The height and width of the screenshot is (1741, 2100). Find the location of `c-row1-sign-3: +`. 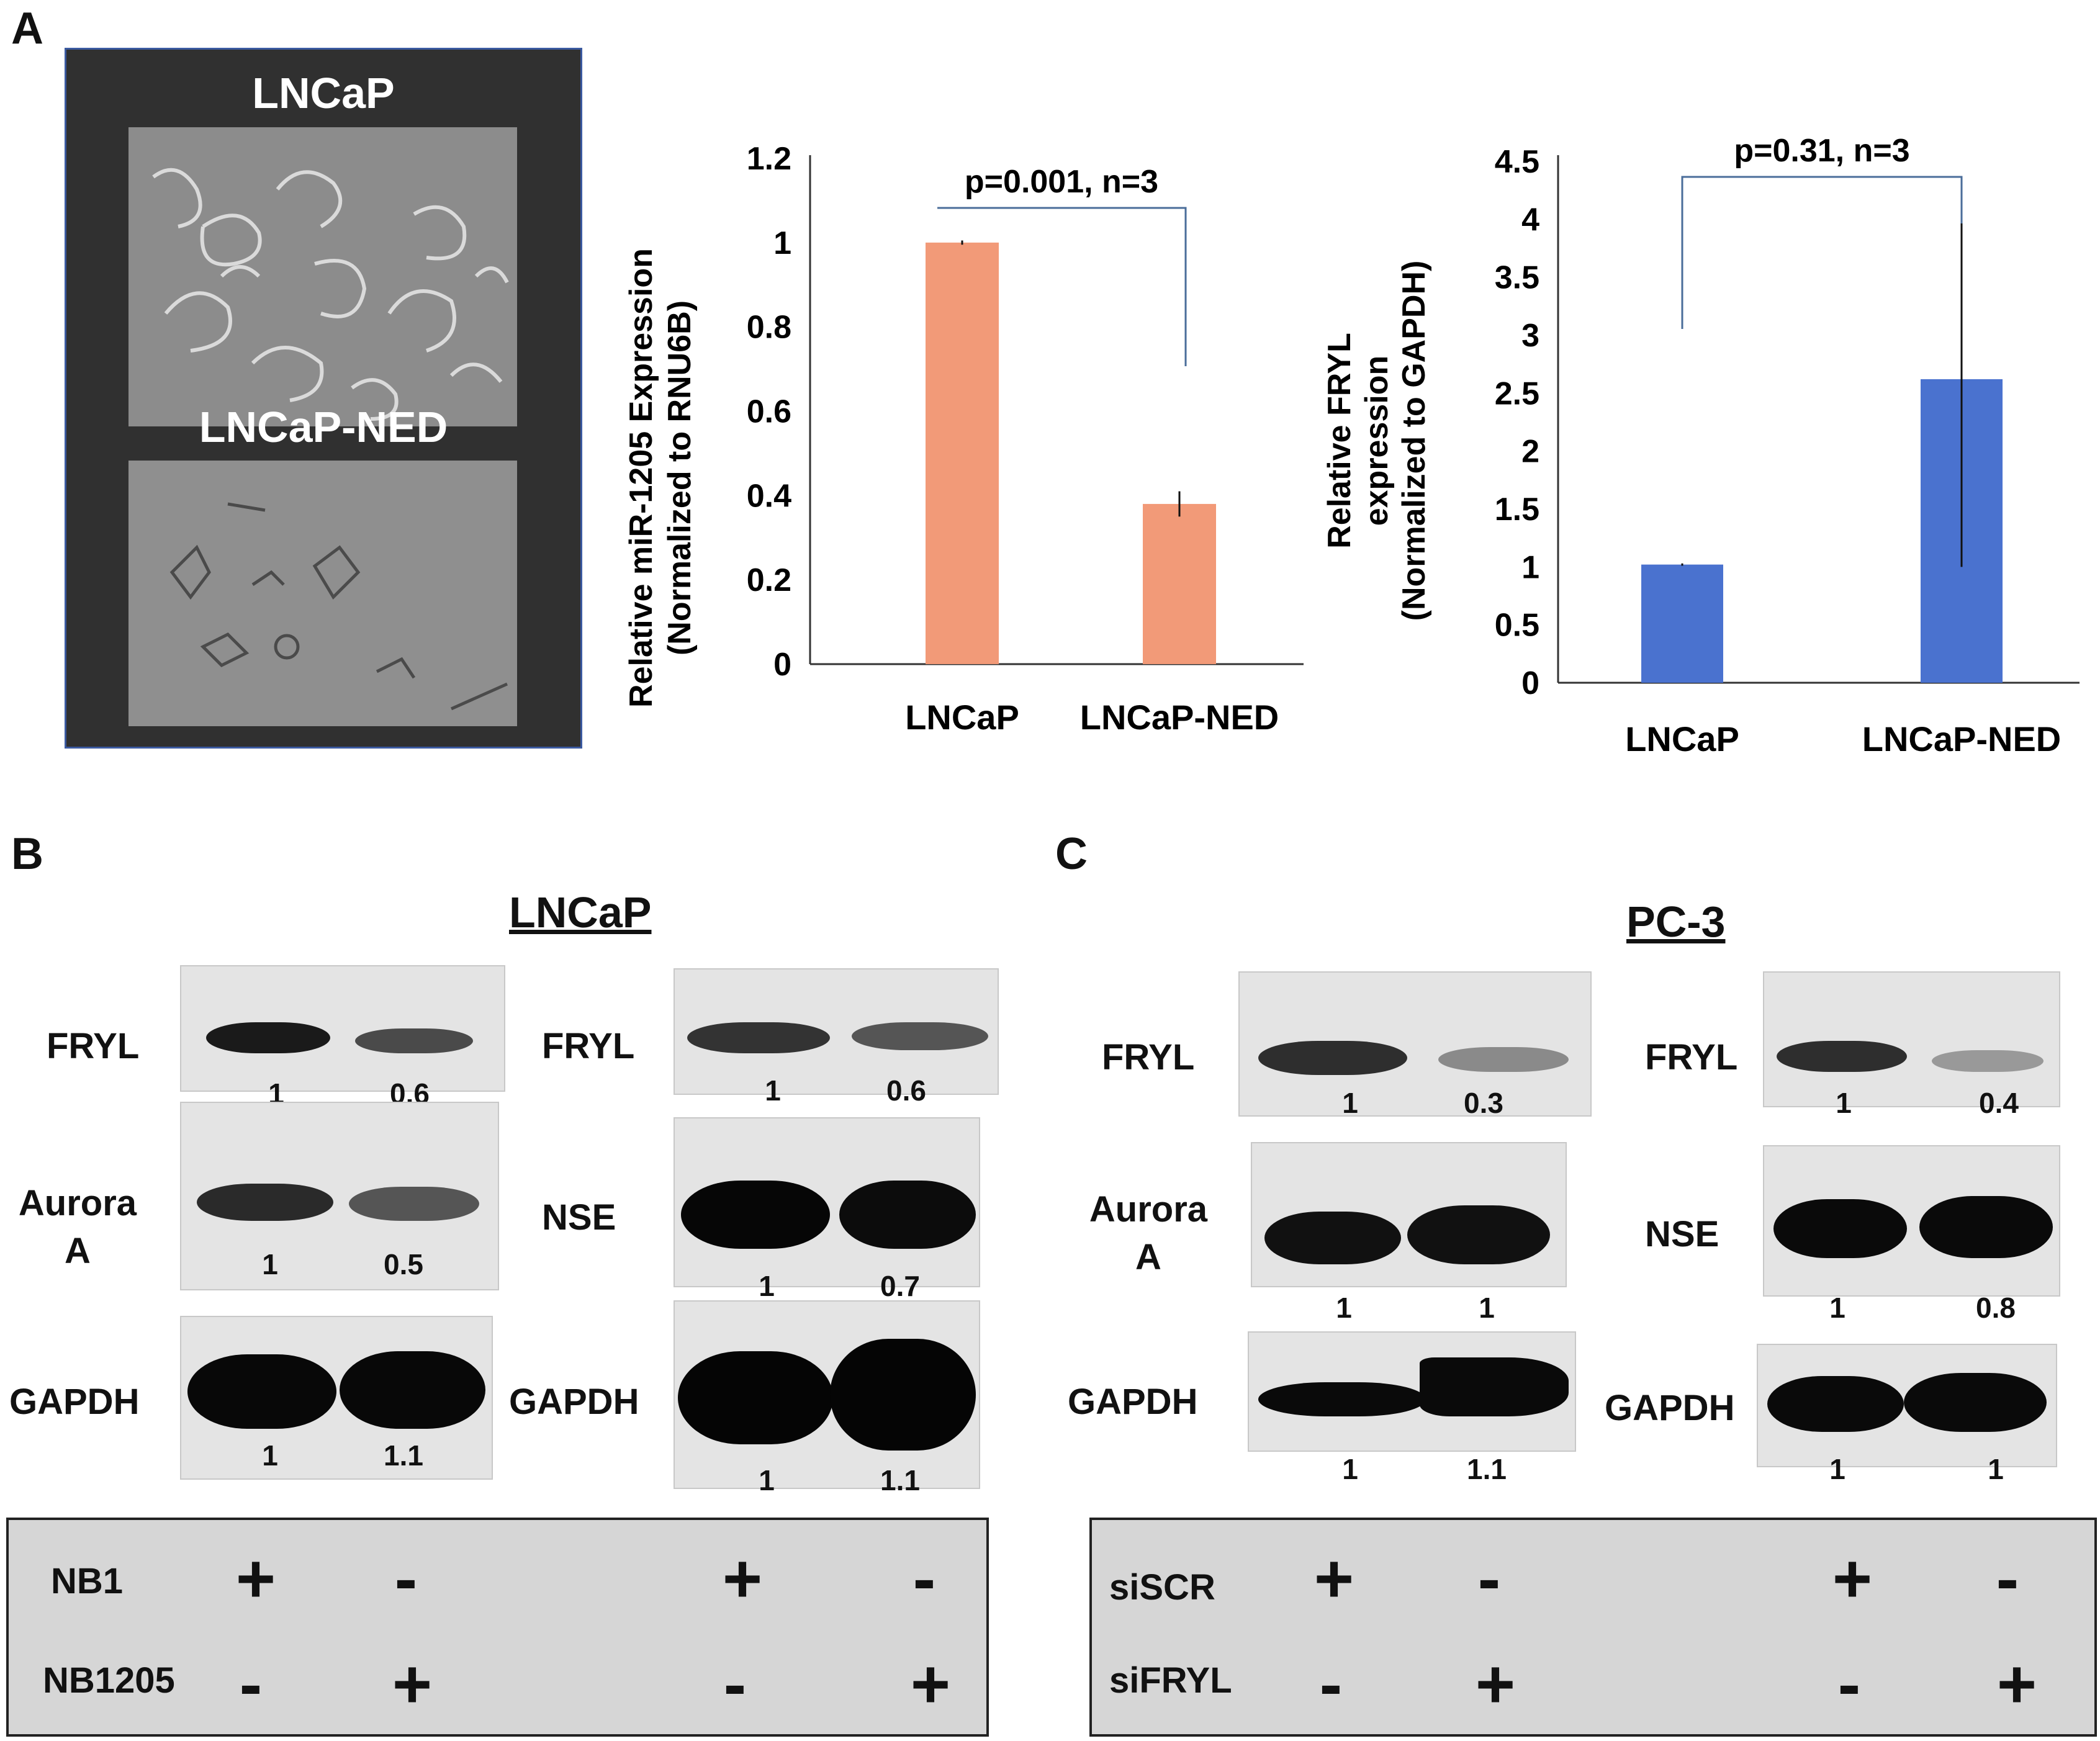

c-row1-sign-3: + is located at coordinates (1852, 1579).